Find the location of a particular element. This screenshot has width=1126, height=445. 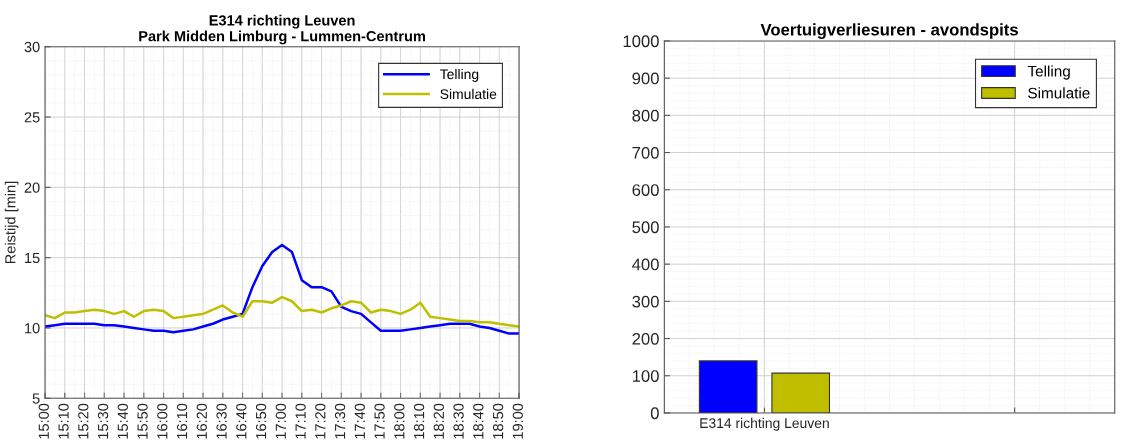

x-tick-label: 16:10 is located at coordinates (182, 421).